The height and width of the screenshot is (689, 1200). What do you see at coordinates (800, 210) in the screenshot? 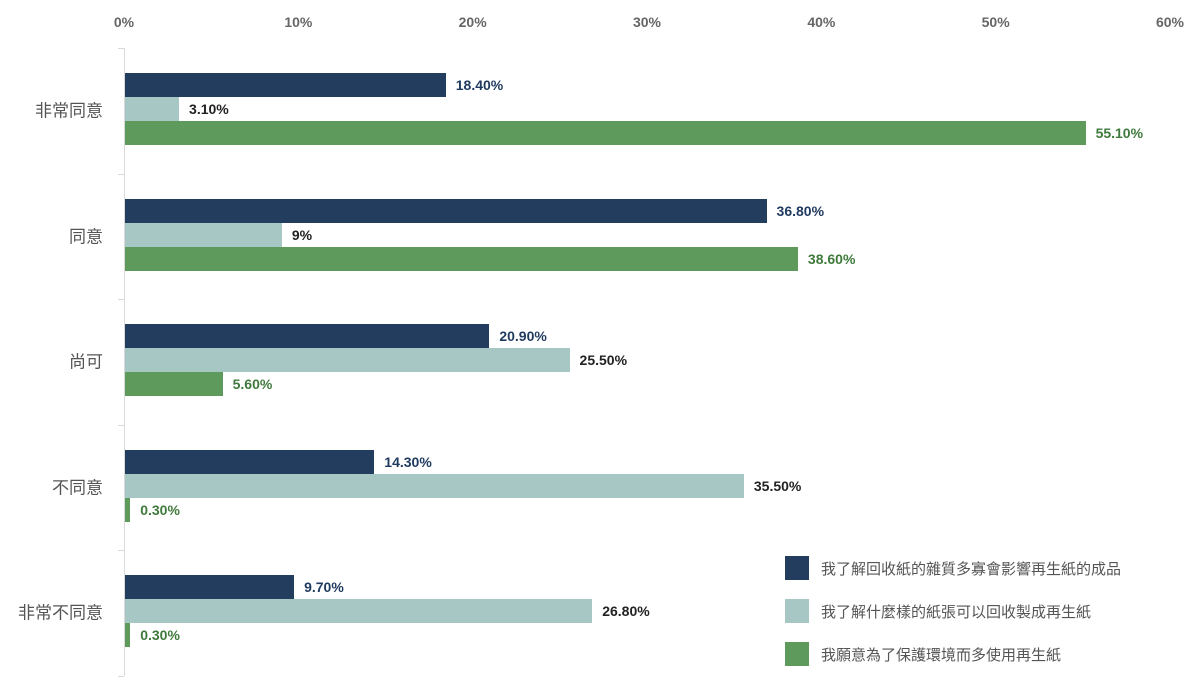
I see `value-label: 36.80%` at bounding box center [800, 210].